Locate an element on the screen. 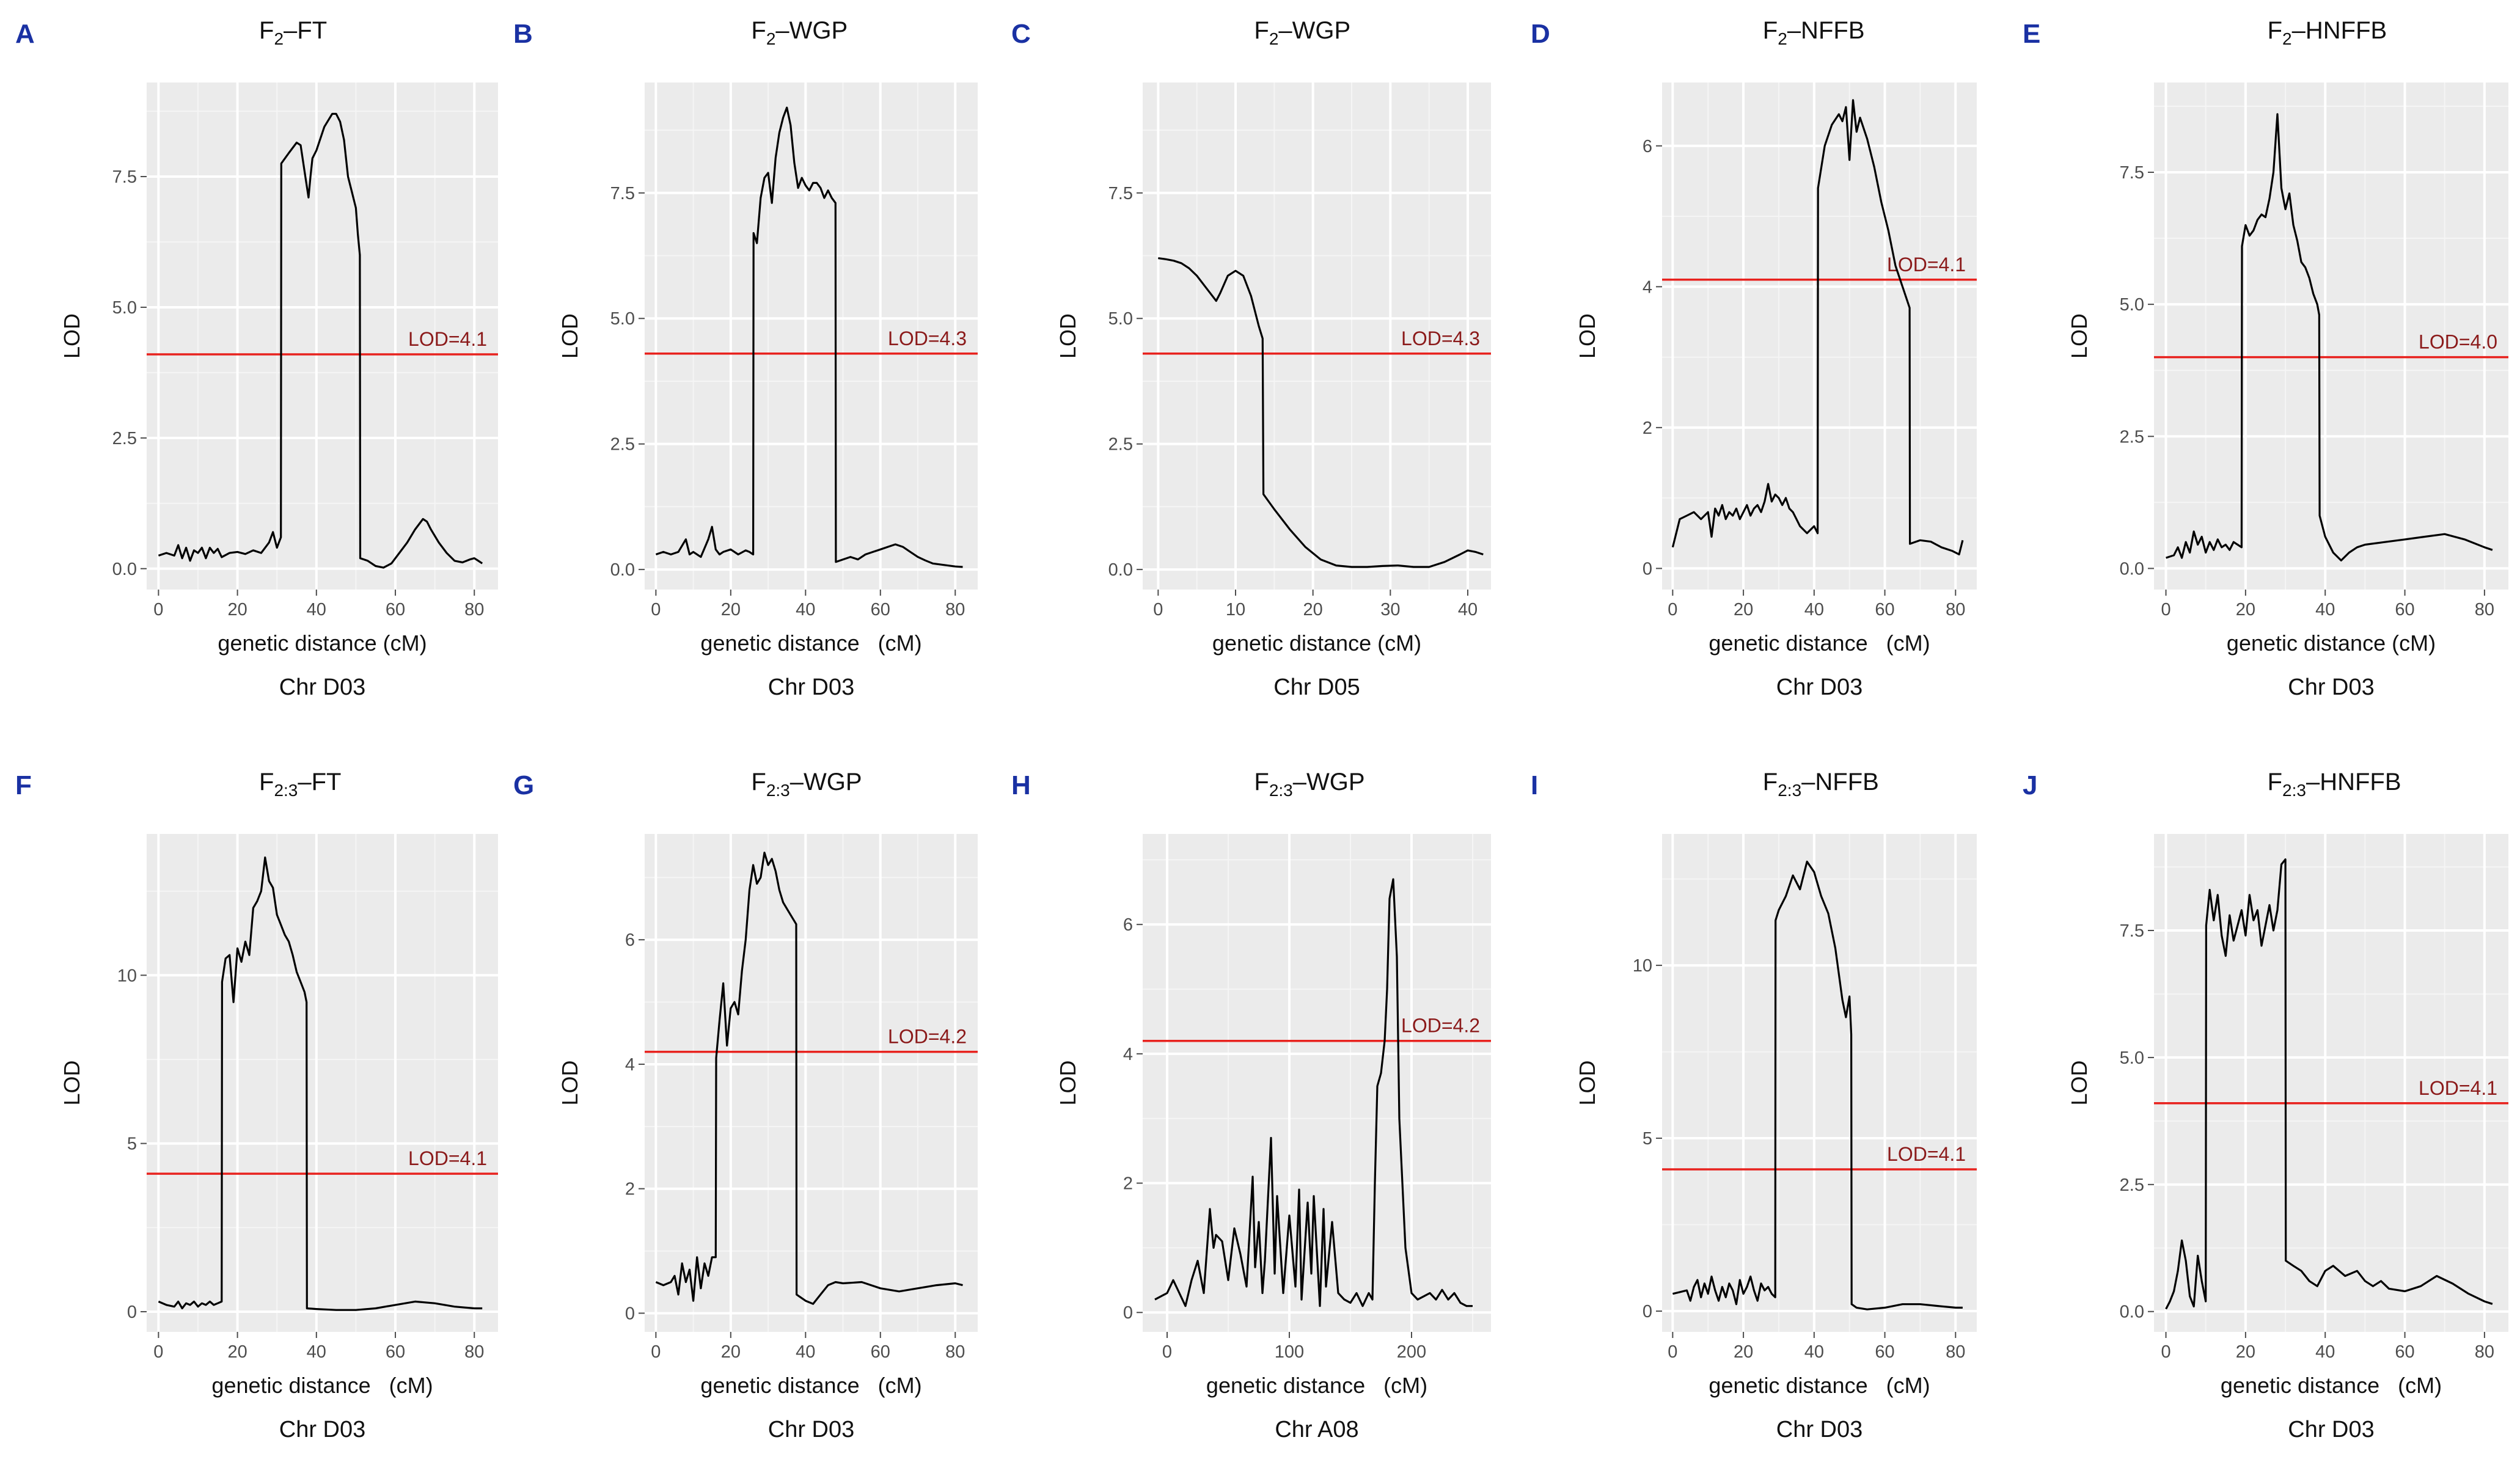 Image resolution: width=2520 pixels, height=1473 pixels. x-axis: 0 100 200 is located at coordinates (1294, 1347).